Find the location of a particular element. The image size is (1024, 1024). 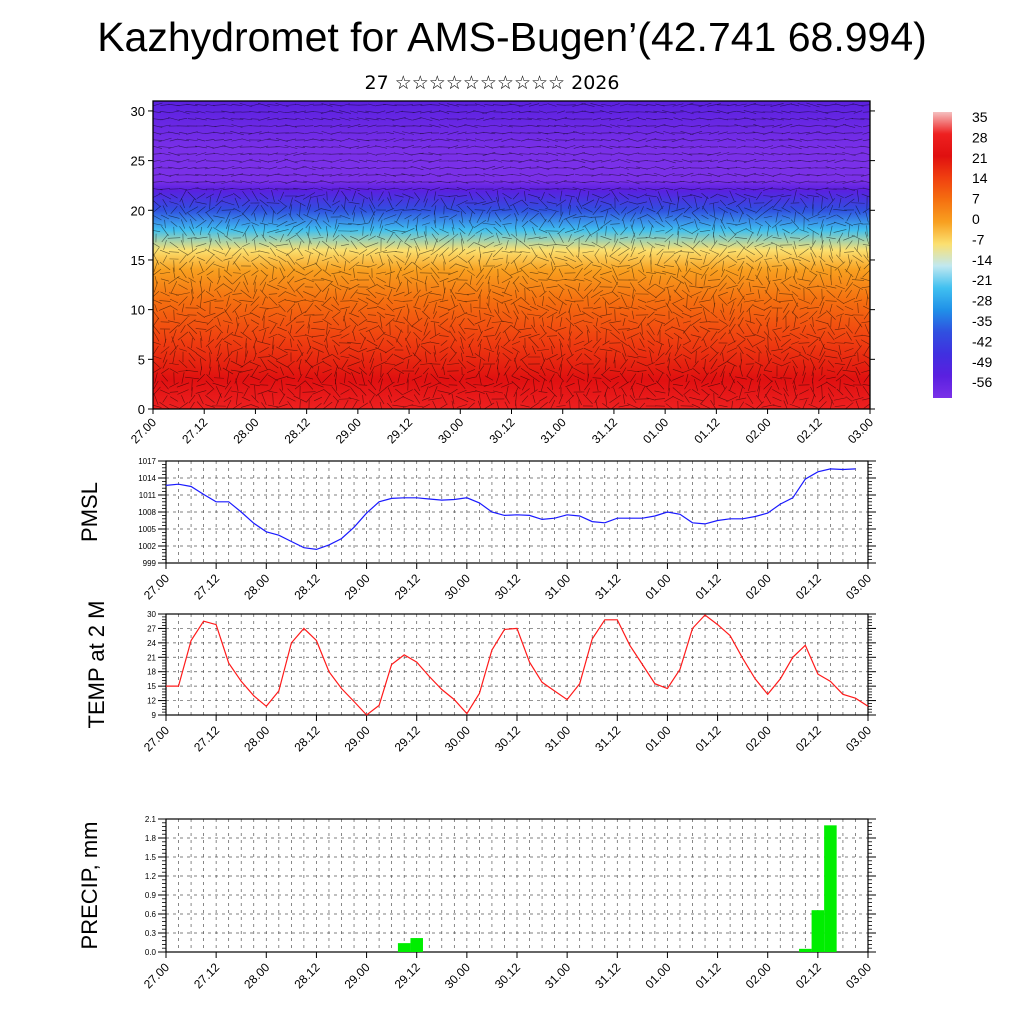

x-tick-label: 01.12 is located at coordinates (708, 738).